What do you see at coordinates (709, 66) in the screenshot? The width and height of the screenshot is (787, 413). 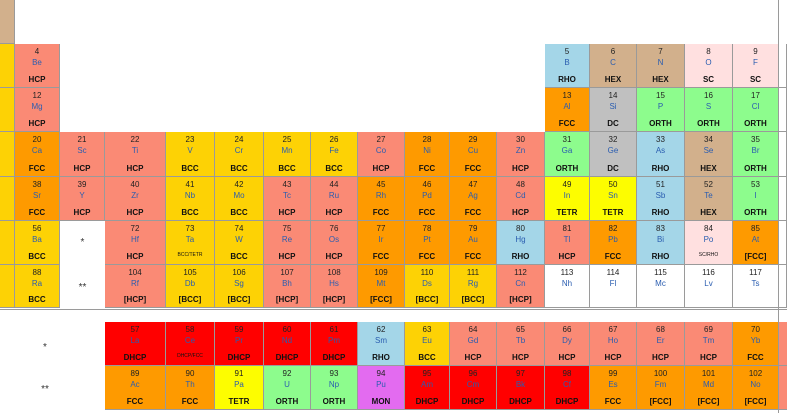 I see `element-cell-o: 8 O SC` at bounding box center [709, 66].